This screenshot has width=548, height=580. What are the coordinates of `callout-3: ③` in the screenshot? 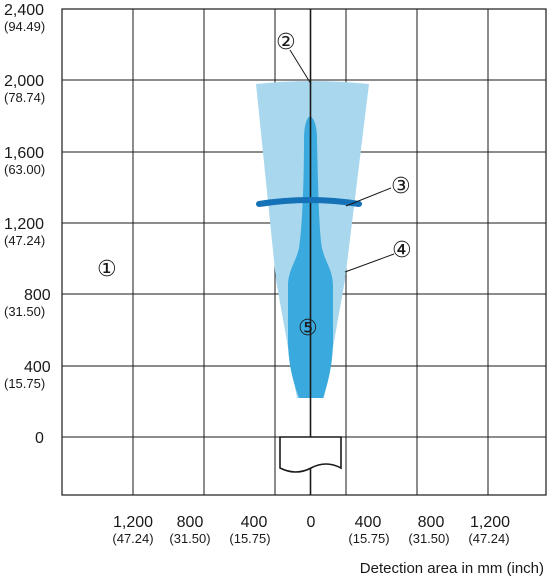 It's located at (401, 186).